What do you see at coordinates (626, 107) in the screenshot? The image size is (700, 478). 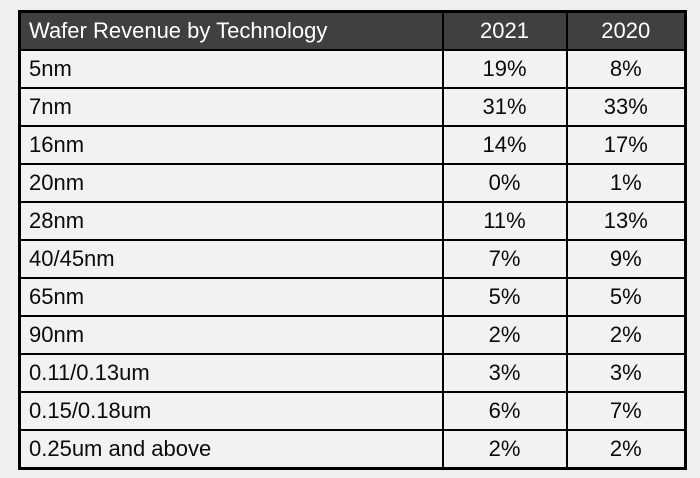 I see `value-cell-2020: 33%` at bounding box center [626, 107].